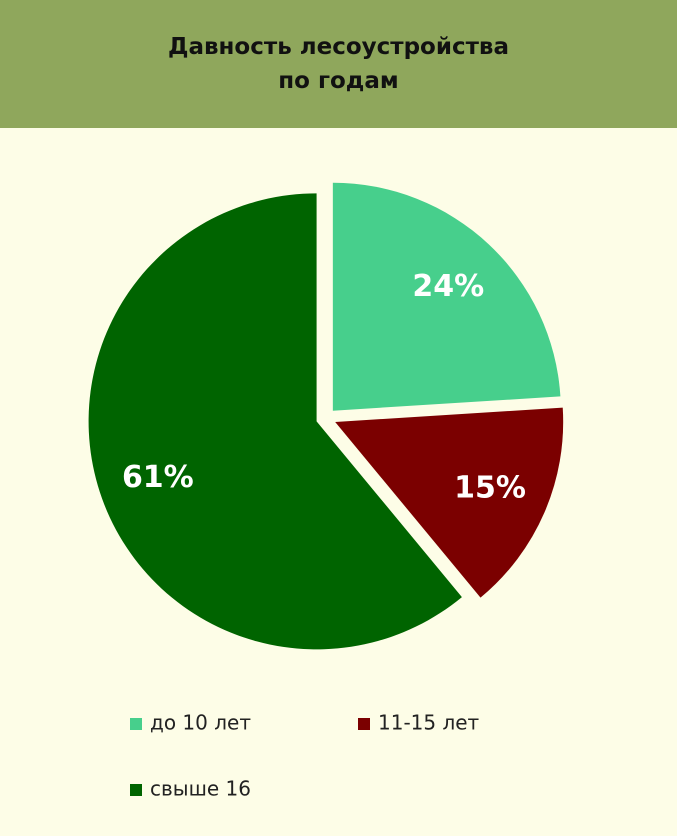  Describe the element at coordinates (429, 723) in the screenshot. I see `legend-label: 11-15 лет` at that location.